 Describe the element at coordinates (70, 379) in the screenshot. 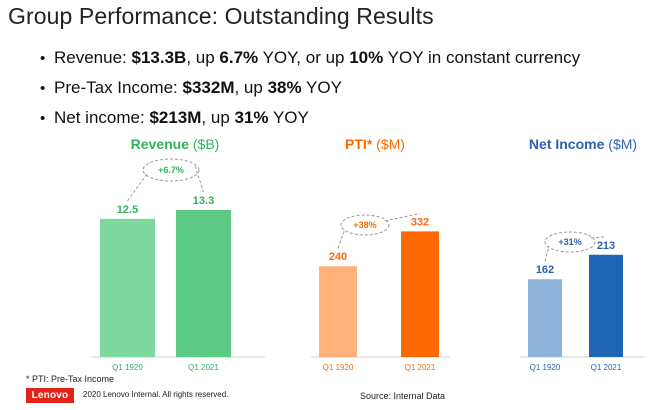

I see `footnote: * PTI: Pre-Tax Income` at that location.